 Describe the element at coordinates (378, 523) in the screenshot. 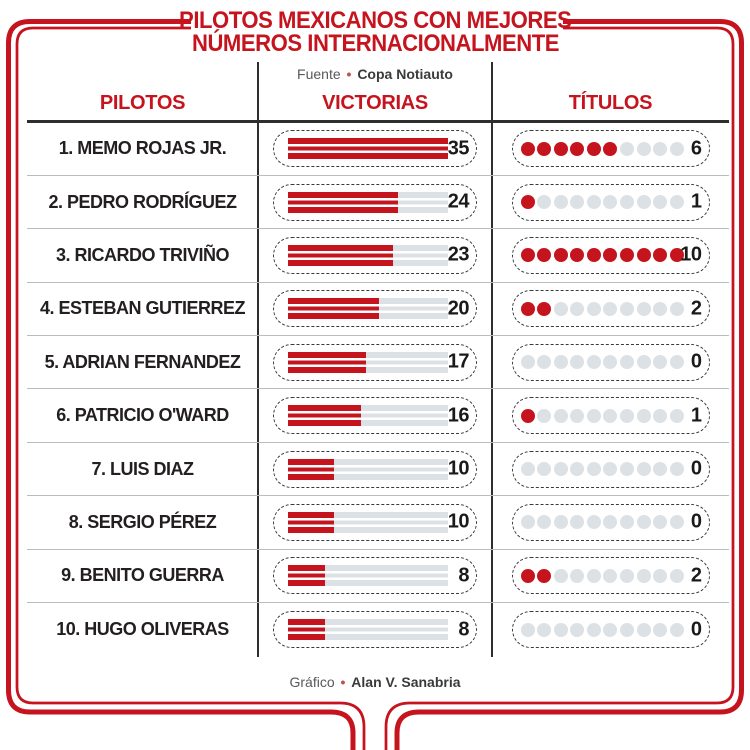

I see `table-row: 8. SERGIO PÉREZ 10 0` at that location.